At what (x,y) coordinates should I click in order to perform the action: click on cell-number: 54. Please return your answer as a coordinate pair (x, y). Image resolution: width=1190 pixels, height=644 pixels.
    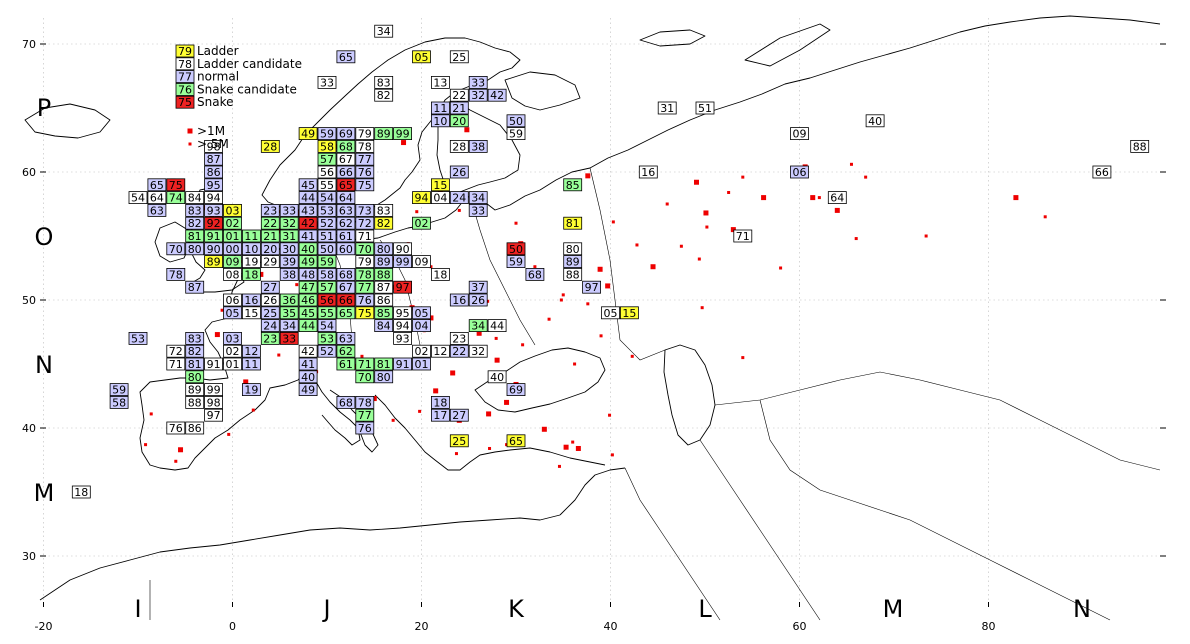
    Looking at the image, I should click on (138, 198).